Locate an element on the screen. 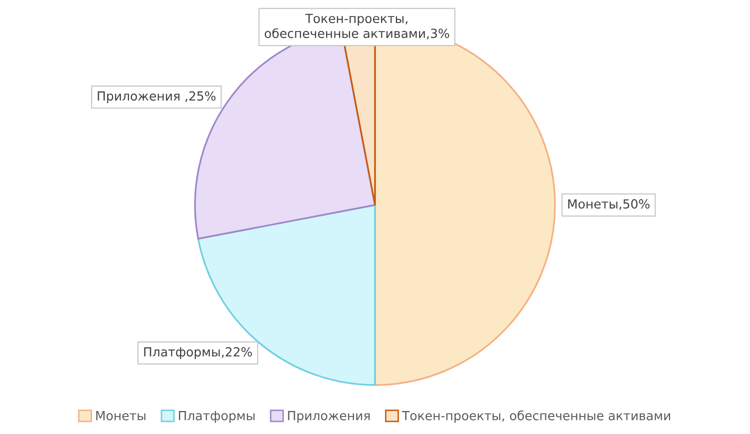 This screenshot has height=434, width=750. legend-label: Монеты is located at coordinates (121, 415).